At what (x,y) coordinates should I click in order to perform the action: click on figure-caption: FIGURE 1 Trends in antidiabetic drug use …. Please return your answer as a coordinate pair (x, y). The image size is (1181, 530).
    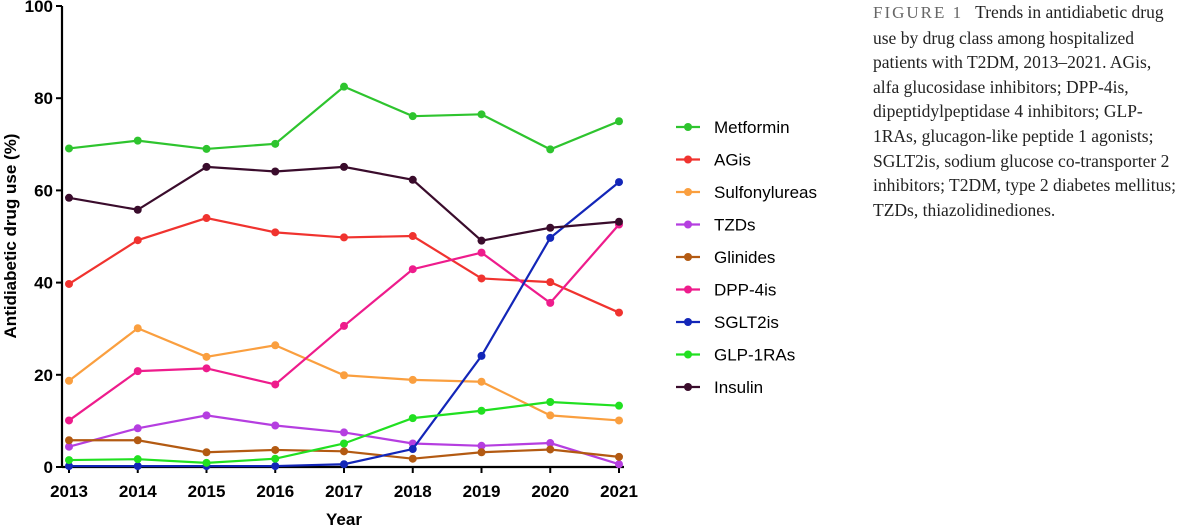
    Looking at the image, I should click on (1025, 111).